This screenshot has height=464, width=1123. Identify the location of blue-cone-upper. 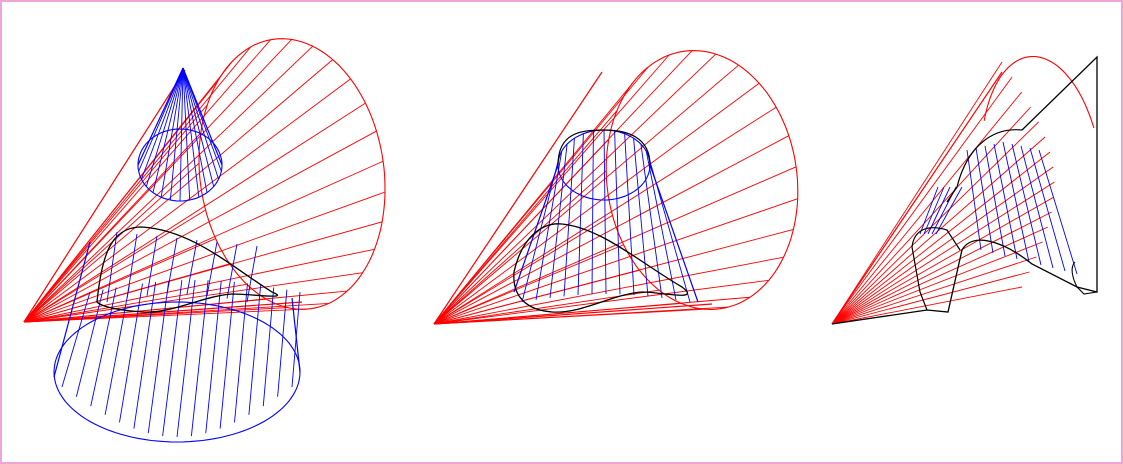
(180, 134).